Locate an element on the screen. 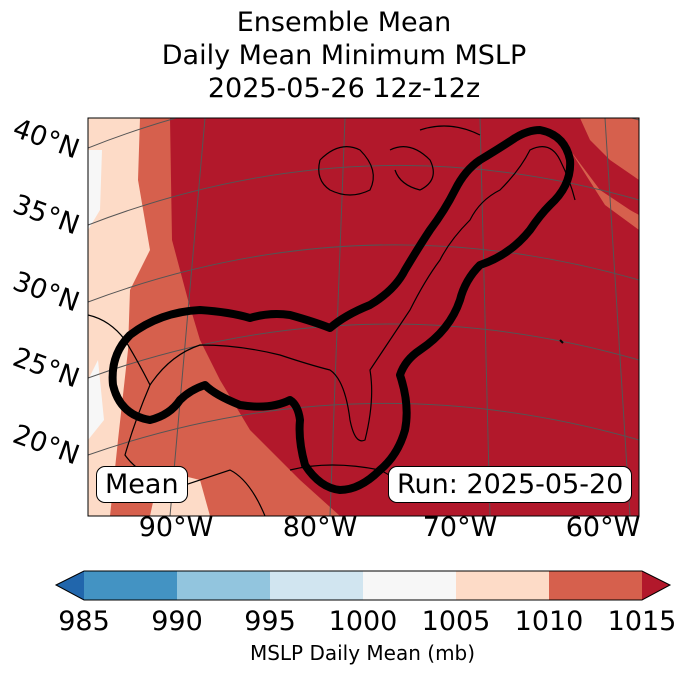 This screenshot has width=688, height=674. pressure-1010-region-ne is located at coordinates (609, 149).